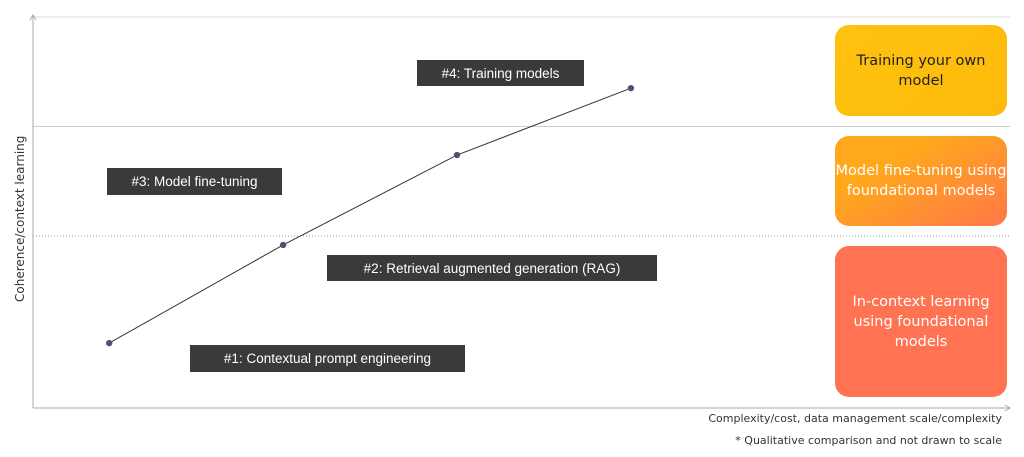  I want to click on zone-training-own-model: Training your own model, so click(921, 70).